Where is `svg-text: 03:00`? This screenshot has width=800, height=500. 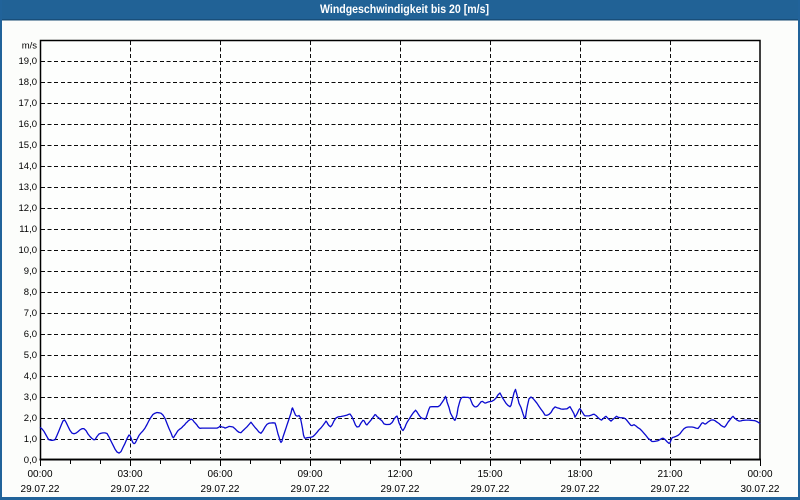 svg-text: 03:00 is located at coordinates (129, 474).